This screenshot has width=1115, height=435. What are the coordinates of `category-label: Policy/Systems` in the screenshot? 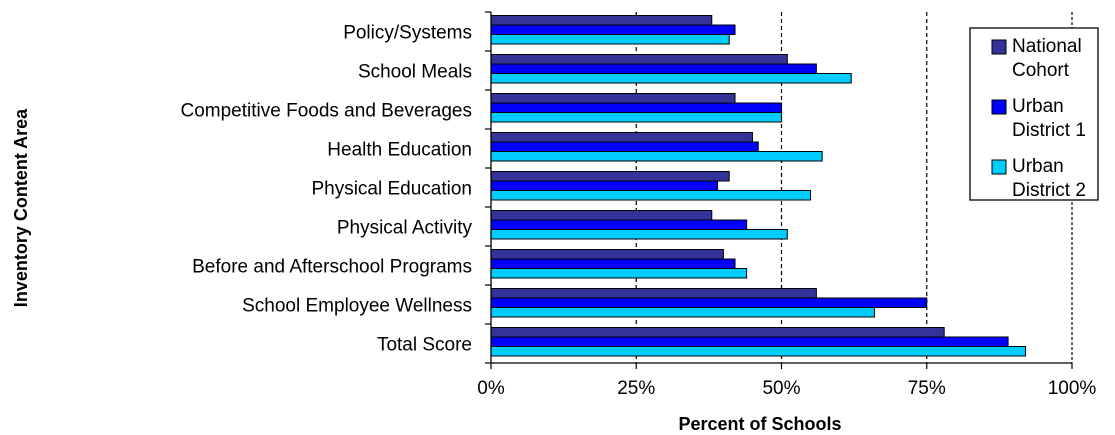 It's located at (407, 33).